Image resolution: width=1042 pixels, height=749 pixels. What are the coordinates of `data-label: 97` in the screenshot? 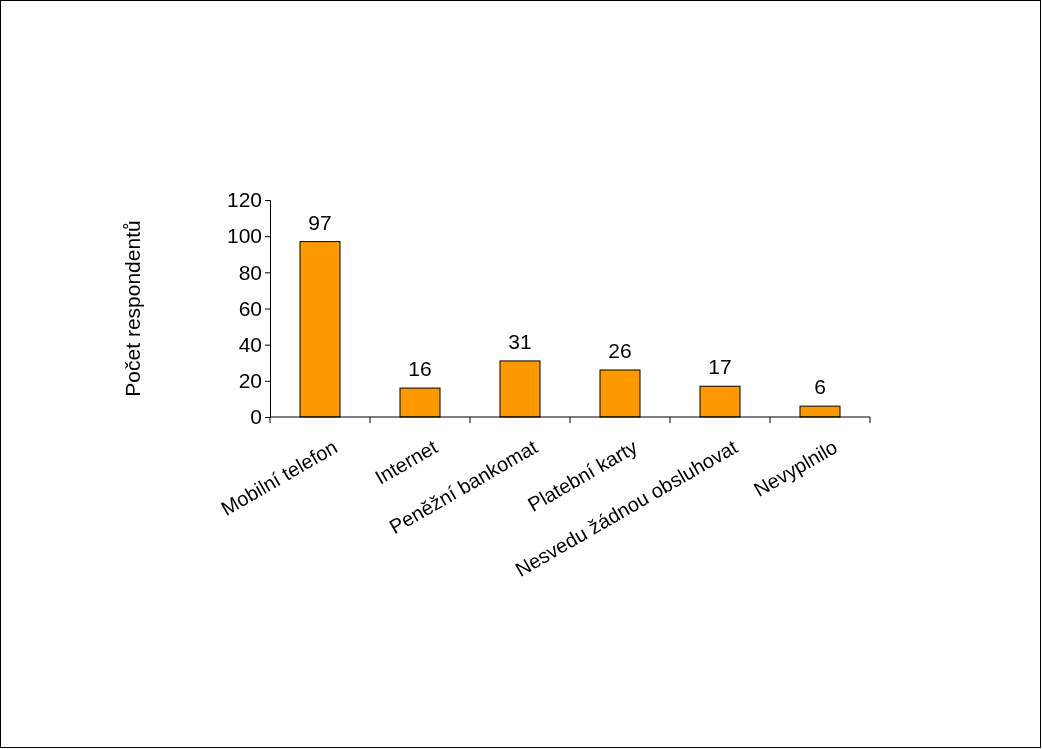 It's located at (320, 222).